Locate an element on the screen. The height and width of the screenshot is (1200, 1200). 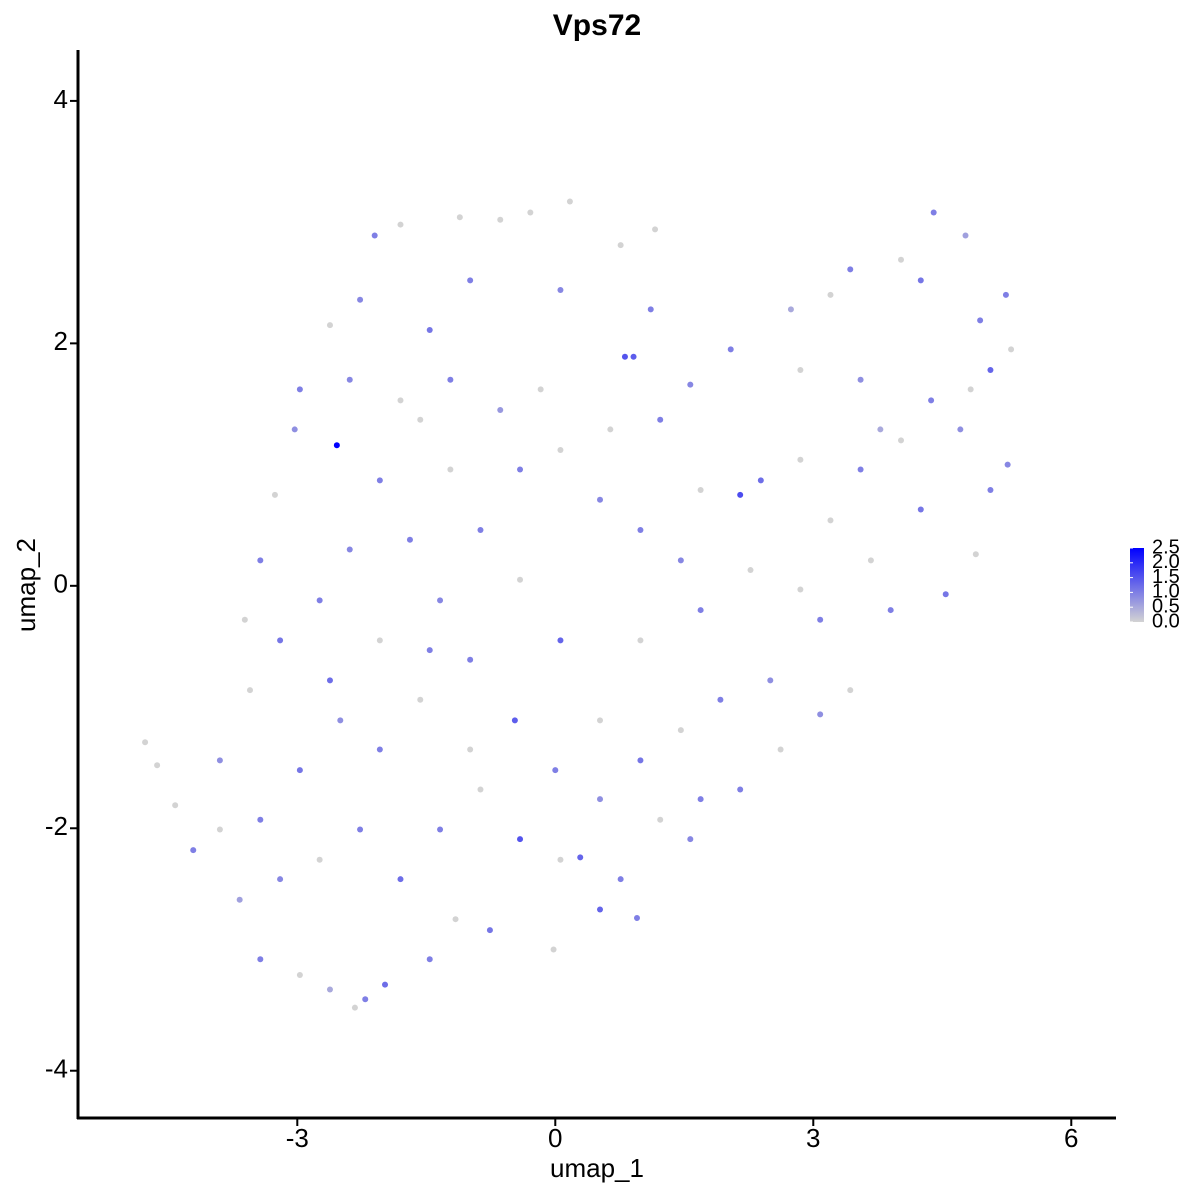
colorbar-label: 0.5 is located at coordinates (1166, 606).